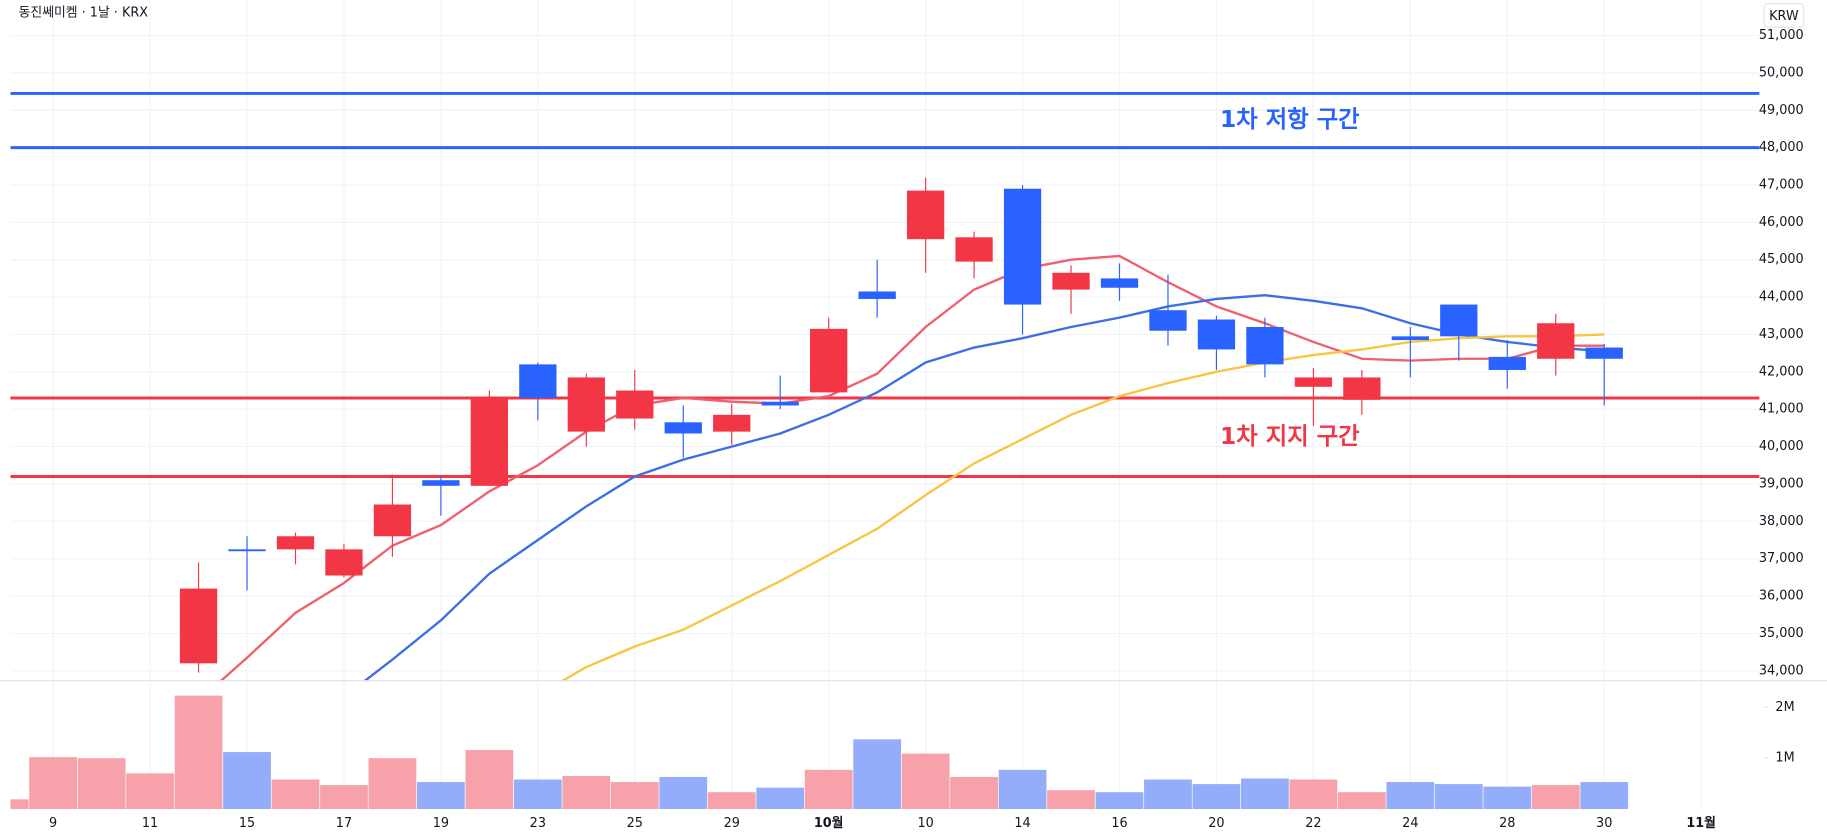 The height and width of the screenshot is (839, 1827). I want to click on x-tick-label: 11월, so click(1701, 823).